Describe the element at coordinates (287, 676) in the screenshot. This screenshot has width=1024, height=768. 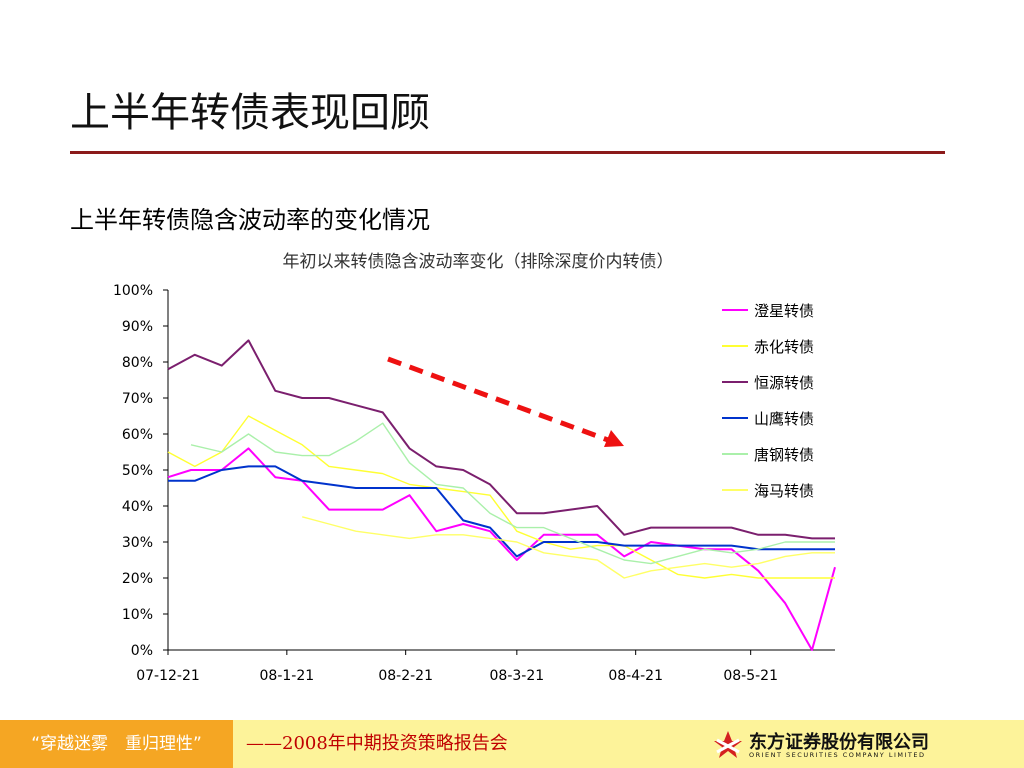
I see `x-tick-label: 08-1-21` at that location.